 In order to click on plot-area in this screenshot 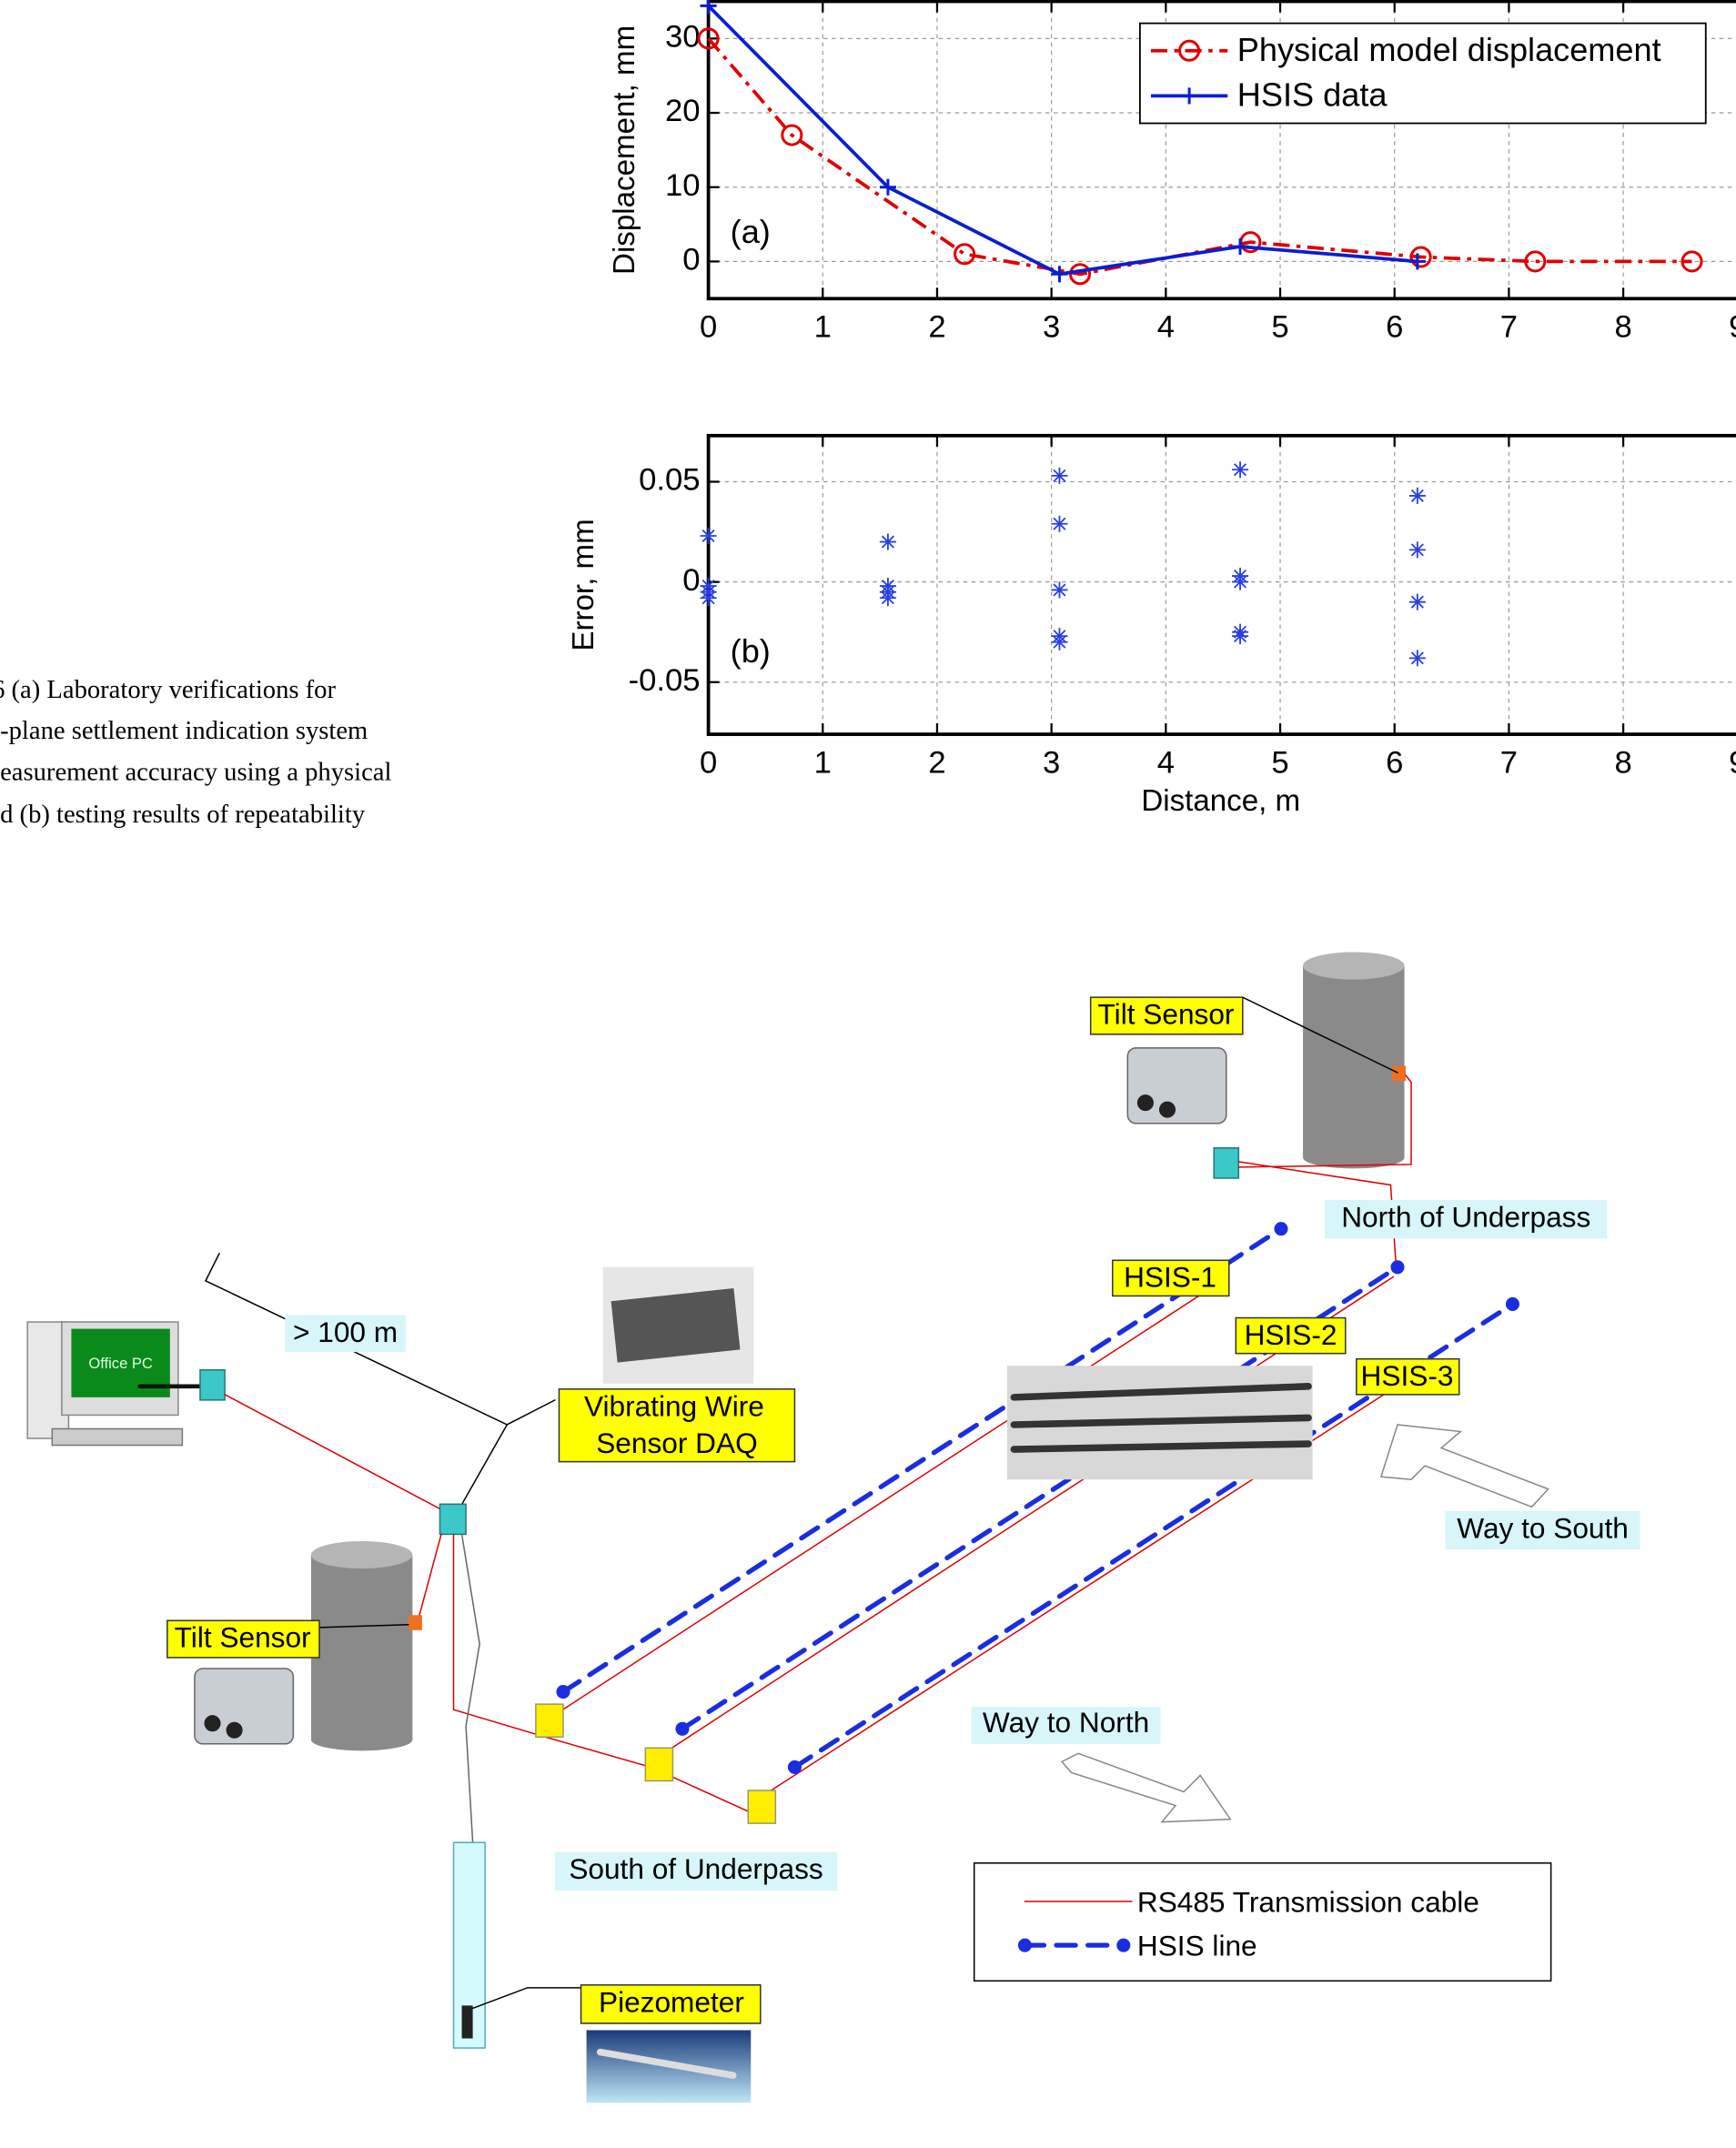, I will do `click(1222, 585)`.